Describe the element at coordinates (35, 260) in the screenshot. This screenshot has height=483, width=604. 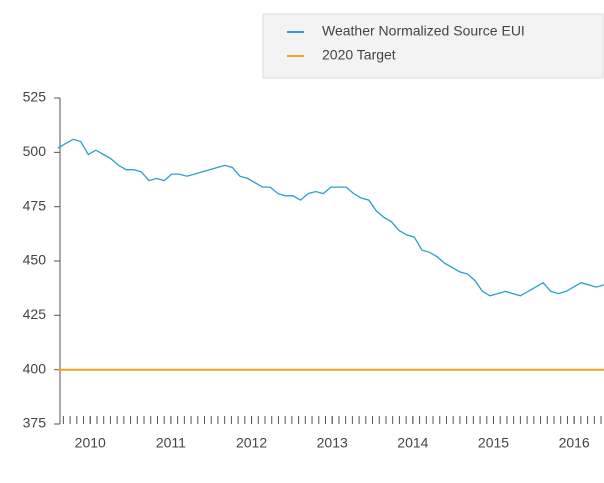
I see `y-tick-label: 450` at that location.